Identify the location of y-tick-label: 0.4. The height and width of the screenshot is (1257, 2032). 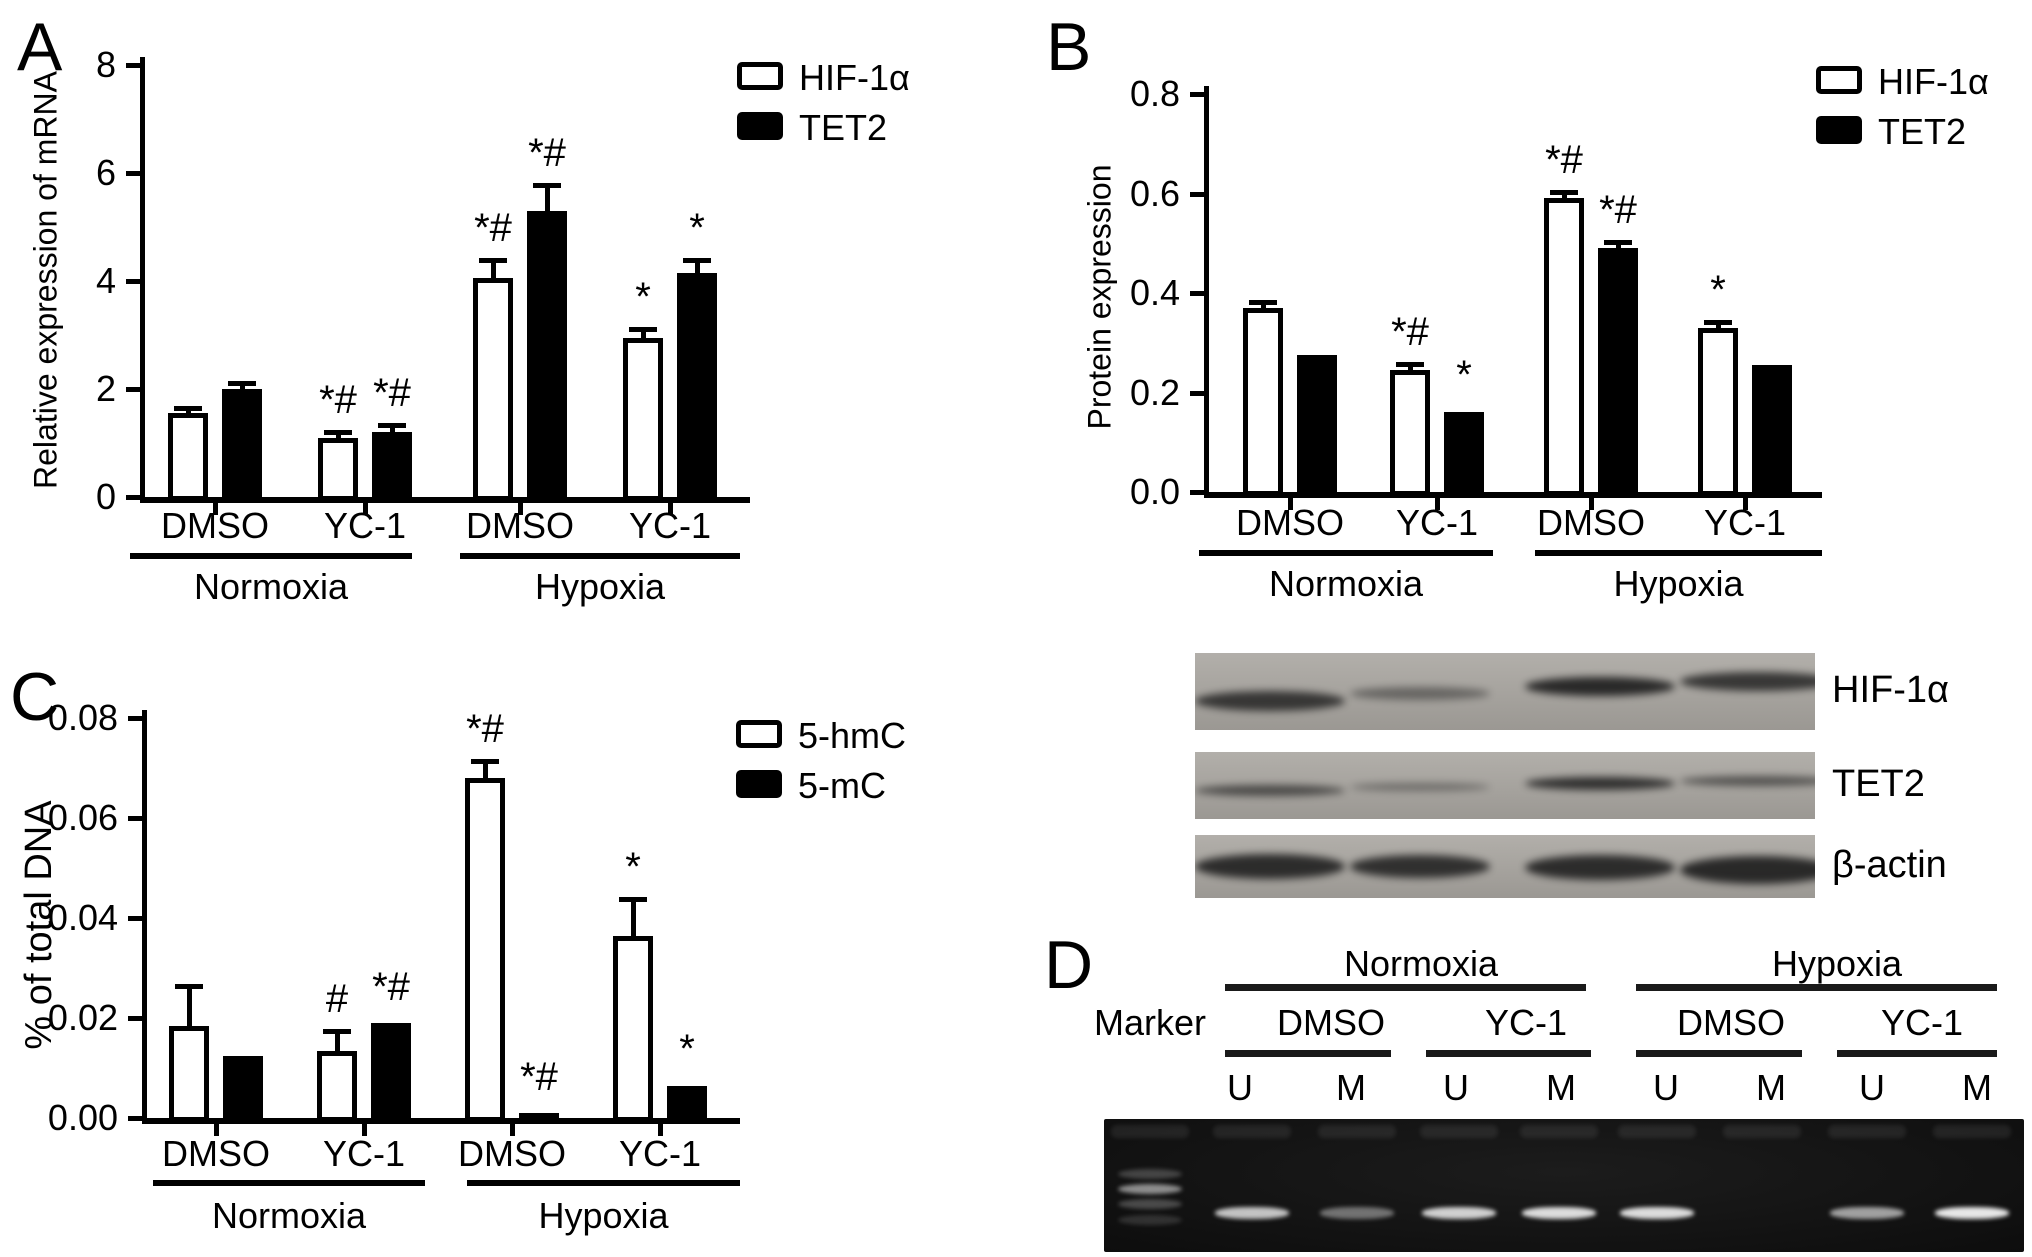
(1154, 292).